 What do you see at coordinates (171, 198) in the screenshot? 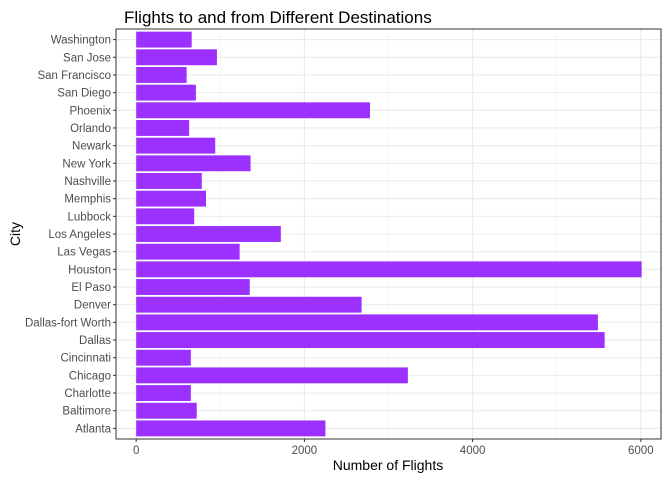
I see `bar-memphis` at bounding box center [171, 198].